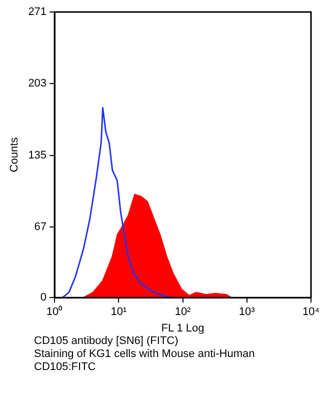 The image size is (327, 400). What do you see at coordinates (311, 312) in the screenshot?
I see `x-tick-label: 10⁴` at bounding box center [311, 312].